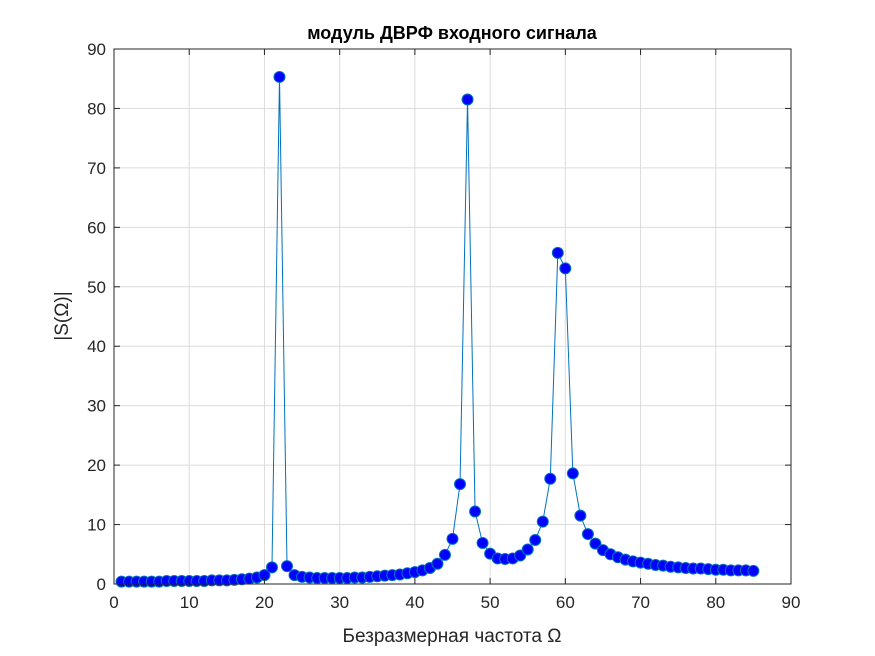 This screenshot has height=656, width=875. I want to click on x-tick-label: 60, so click(565, 602).